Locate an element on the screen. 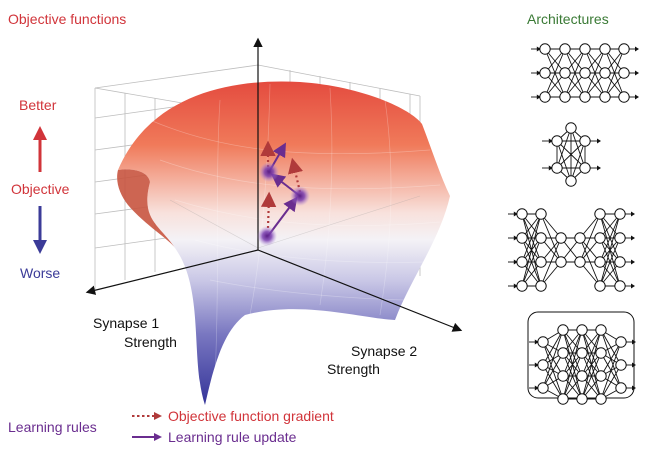 This screenshot has width=654, height=450. architecture-loop-net is located at coordinates (582, 364).